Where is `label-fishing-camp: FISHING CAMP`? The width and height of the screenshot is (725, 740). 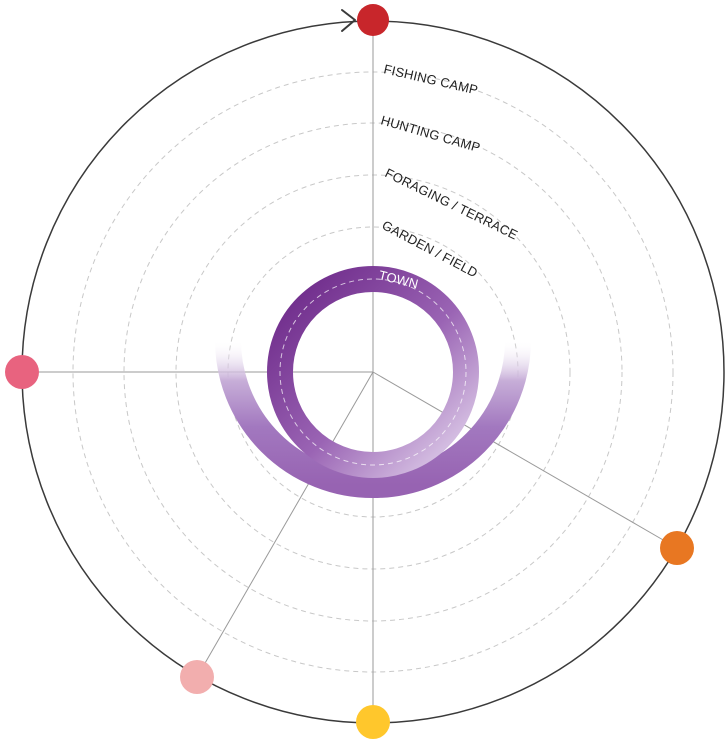
label-fishing-camp: FISHING CAMP is located at coordinates (430, 79).